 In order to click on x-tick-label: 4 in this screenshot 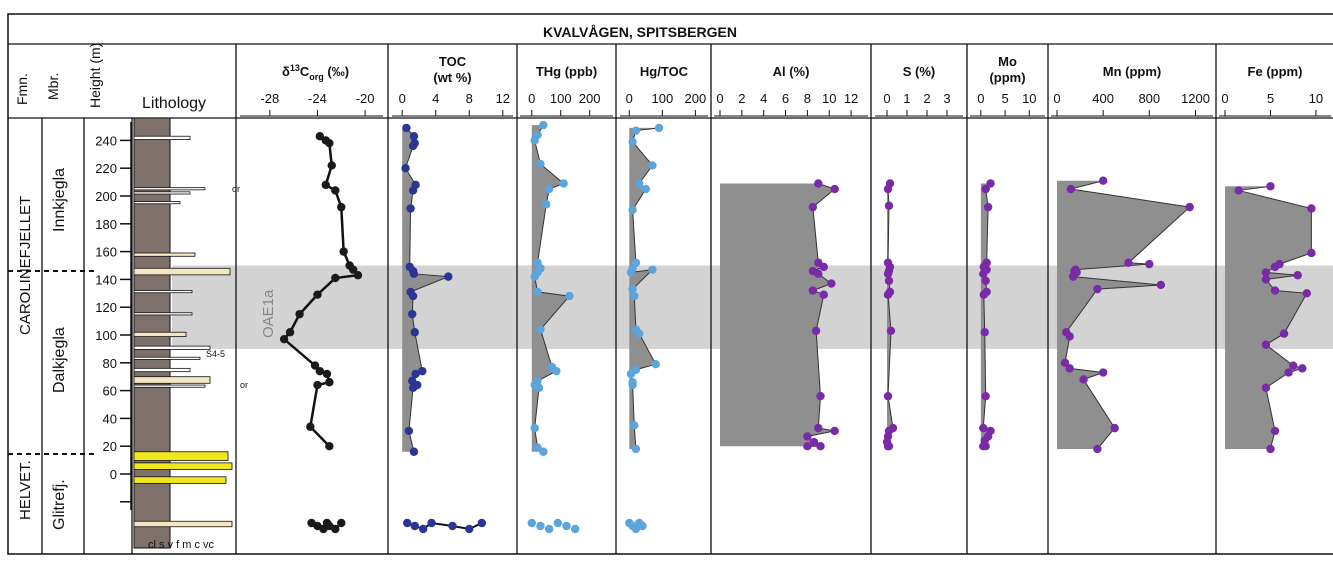, I will do `click(763, 98)`.